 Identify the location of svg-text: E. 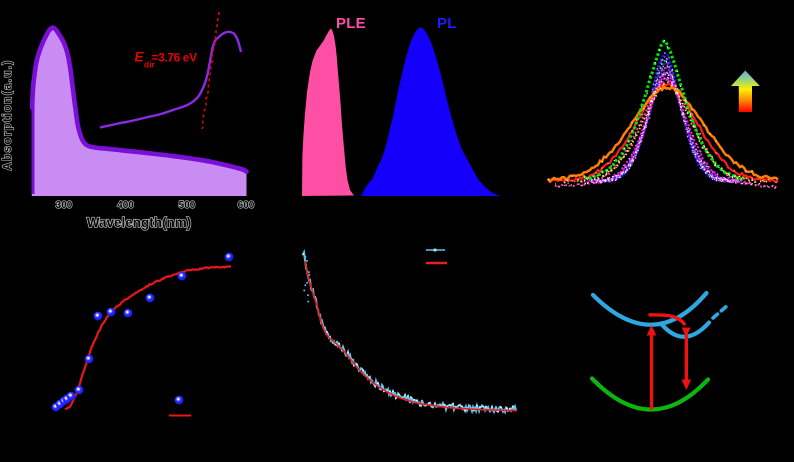
(140, 57).